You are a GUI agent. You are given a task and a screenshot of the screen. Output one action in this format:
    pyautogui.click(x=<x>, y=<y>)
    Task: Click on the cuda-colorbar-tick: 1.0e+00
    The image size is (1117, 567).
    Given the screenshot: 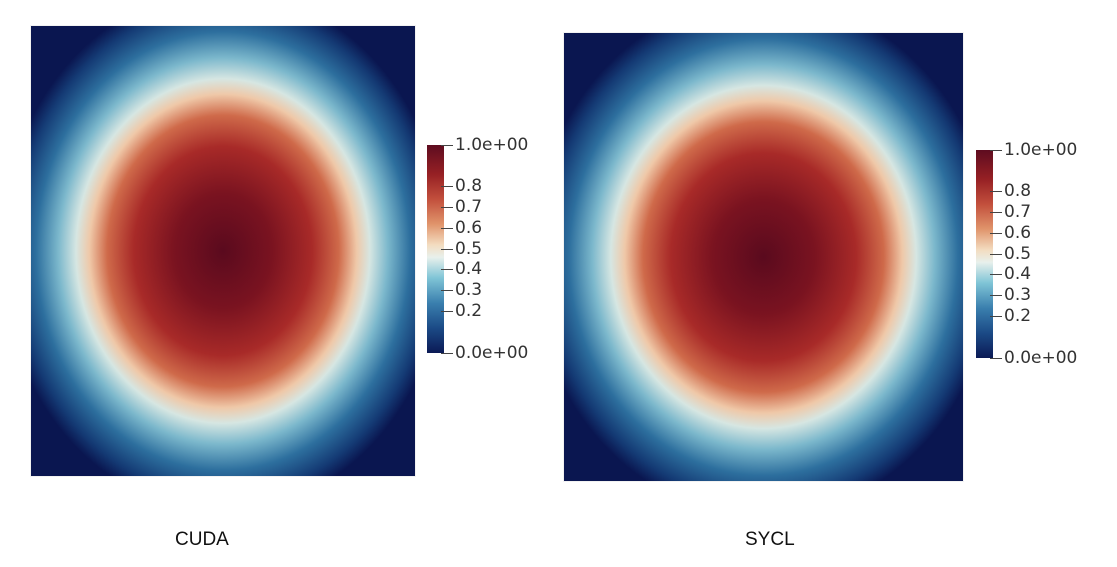 What is the action you would take?
    pyautogui.click(x=484, y=145)
    